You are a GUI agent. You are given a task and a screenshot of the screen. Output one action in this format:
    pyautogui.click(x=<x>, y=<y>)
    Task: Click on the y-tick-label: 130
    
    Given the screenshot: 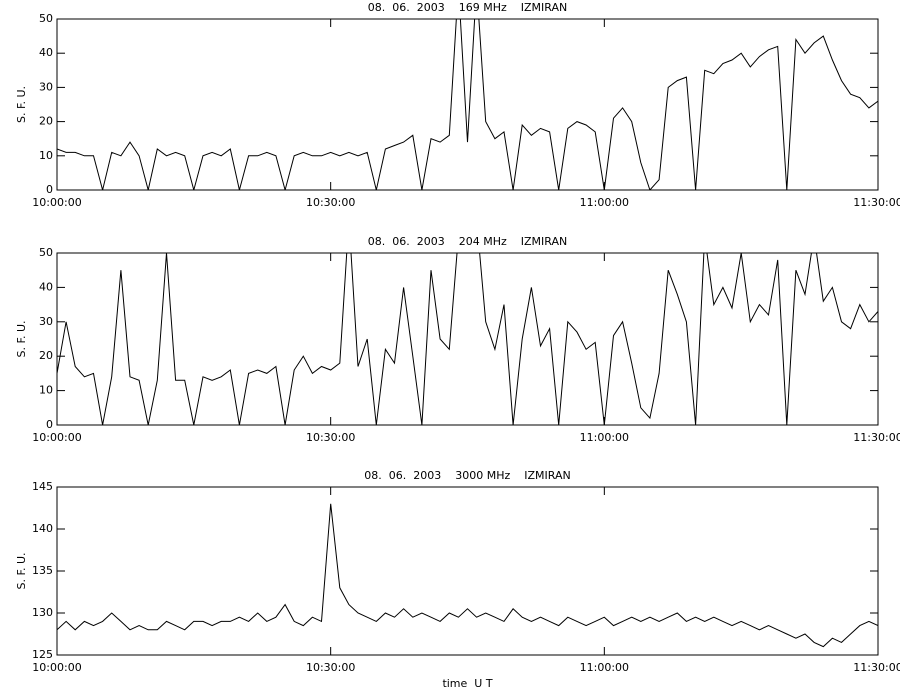 What is the action you would take?
    pyautogui.click(x=42, y=612)
    